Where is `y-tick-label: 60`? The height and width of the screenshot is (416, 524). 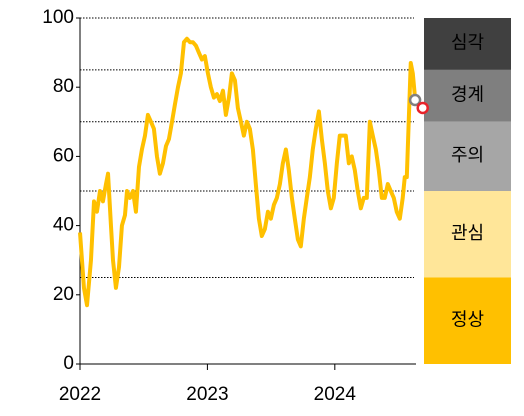
y-tick-label: 60 is located at coordinates (63, 155).